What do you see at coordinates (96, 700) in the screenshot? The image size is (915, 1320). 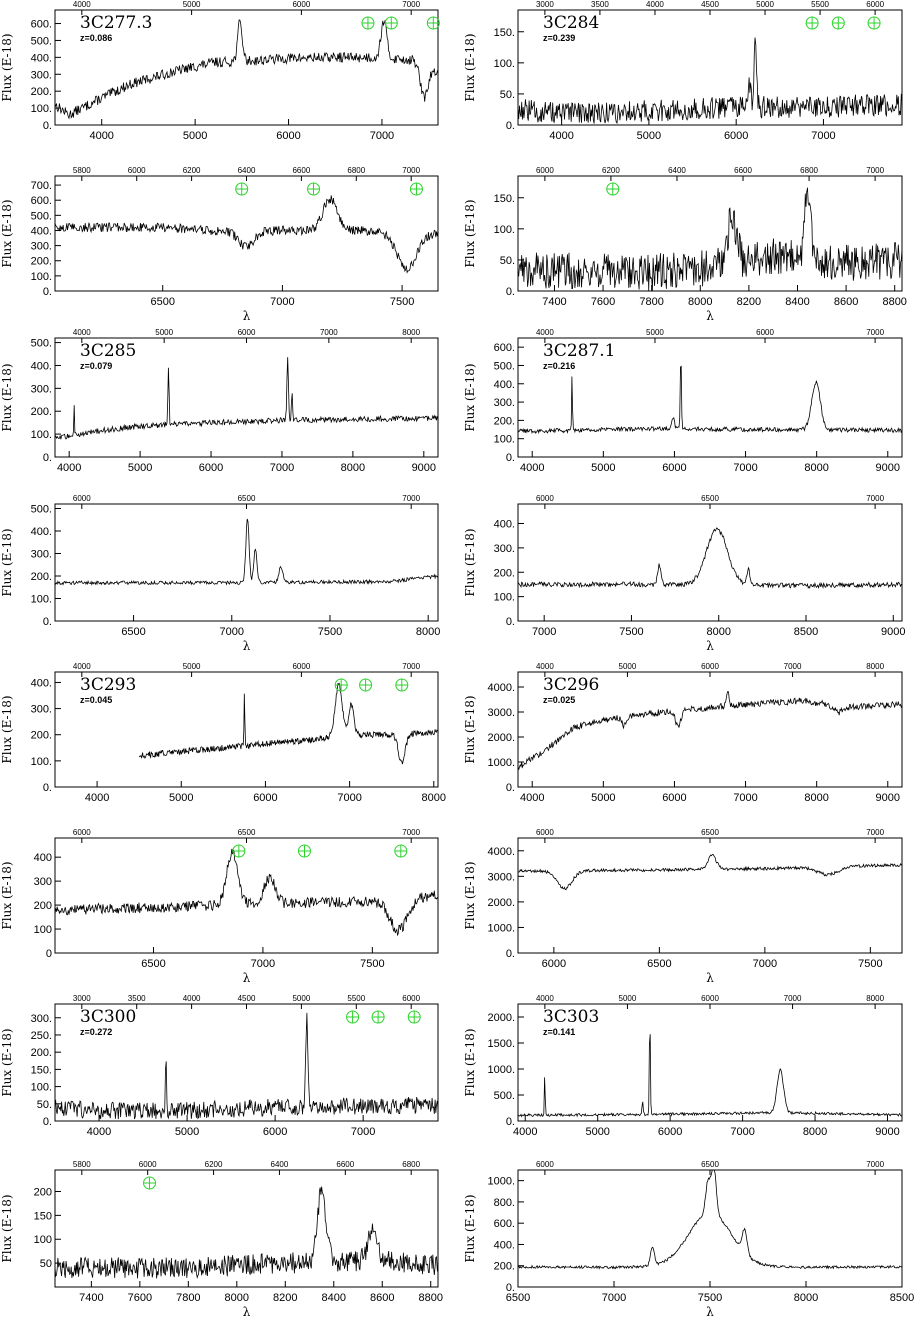 I see `redshift-label: z=0.045` at bounding box center [96, 700].